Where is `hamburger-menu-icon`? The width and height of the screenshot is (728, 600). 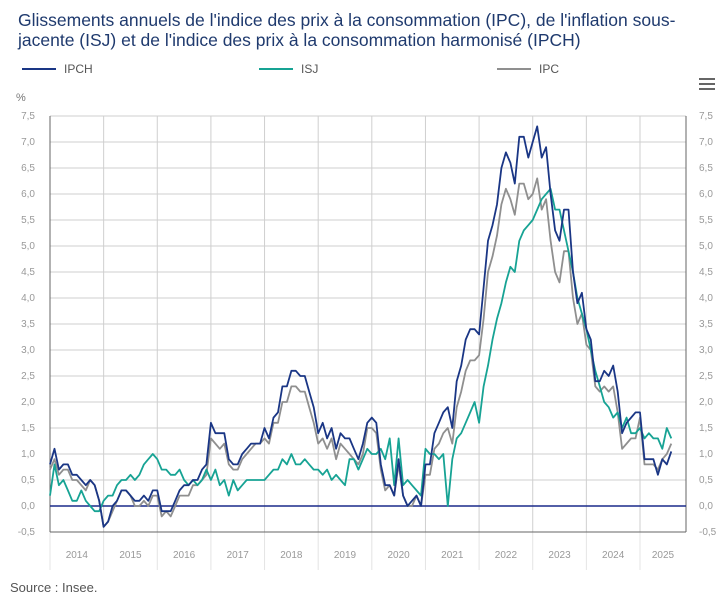
hamburger-menu-icon is located at coordinates (707, 85).